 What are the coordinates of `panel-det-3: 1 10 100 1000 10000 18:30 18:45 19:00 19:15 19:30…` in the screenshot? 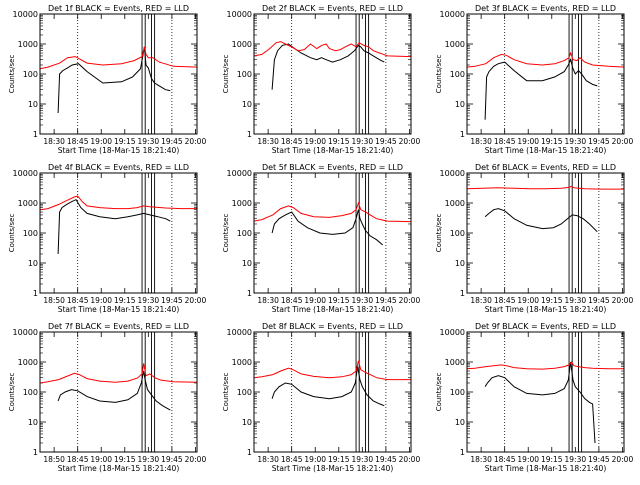 It's located at (534, 79).